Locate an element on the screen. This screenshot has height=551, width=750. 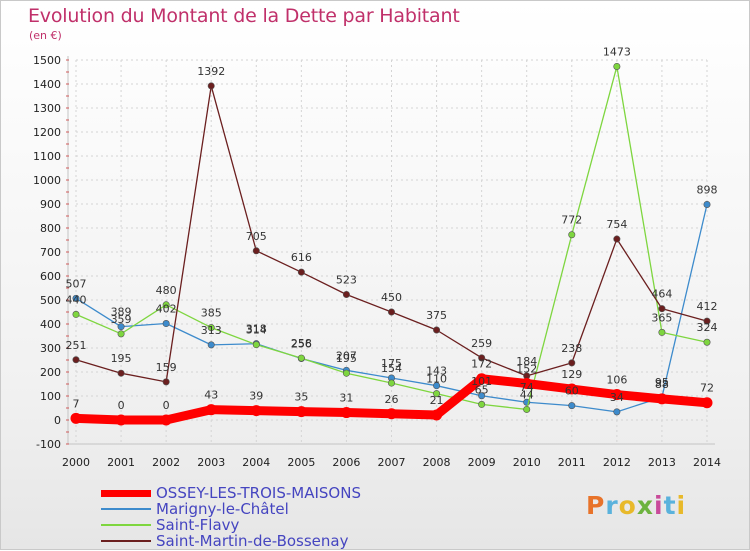
data-label: 195 is located at coordinates (346, 358).